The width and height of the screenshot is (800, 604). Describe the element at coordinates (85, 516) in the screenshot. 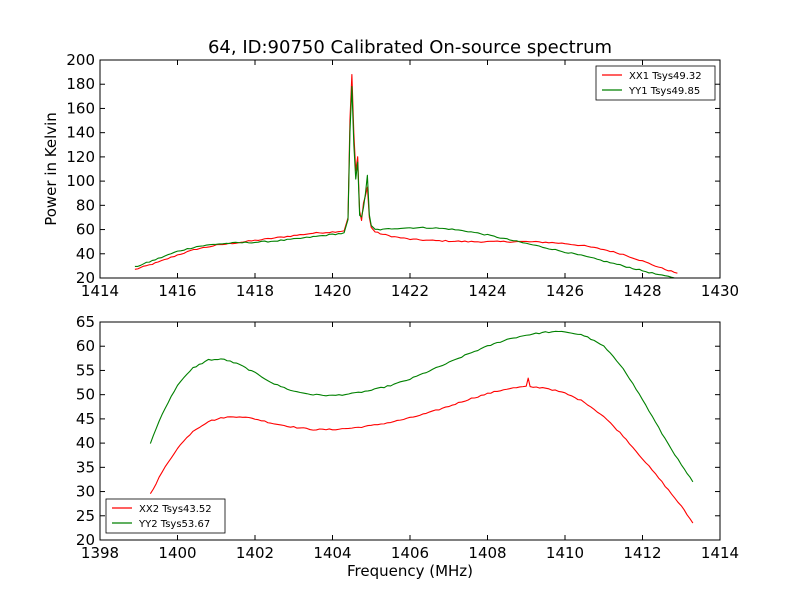

I see `y-tick-label: 25` at that location.